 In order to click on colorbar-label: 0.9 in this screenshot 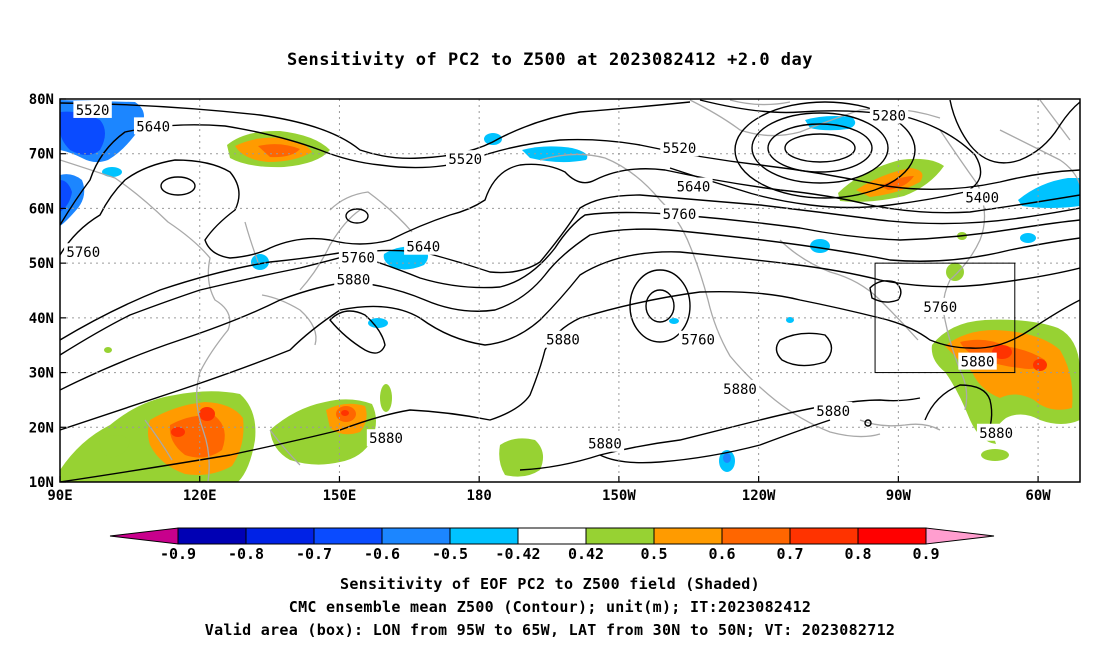, I will do `click(925, 554)`.